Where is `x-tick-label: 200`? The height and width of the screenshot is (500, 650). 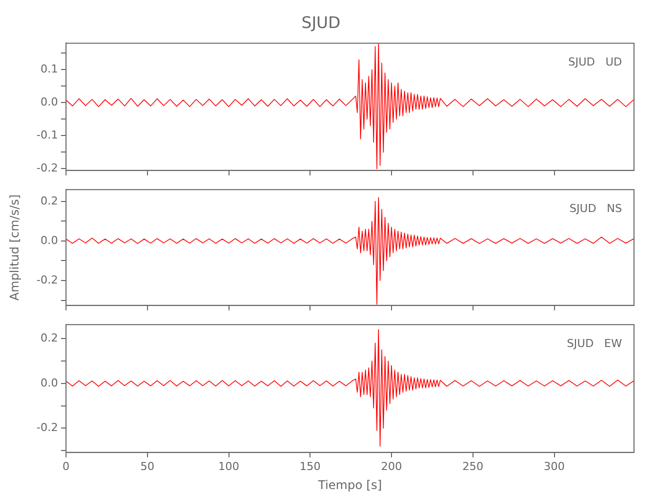 x-tick-label: 200 is located at coordinates (391, 466).